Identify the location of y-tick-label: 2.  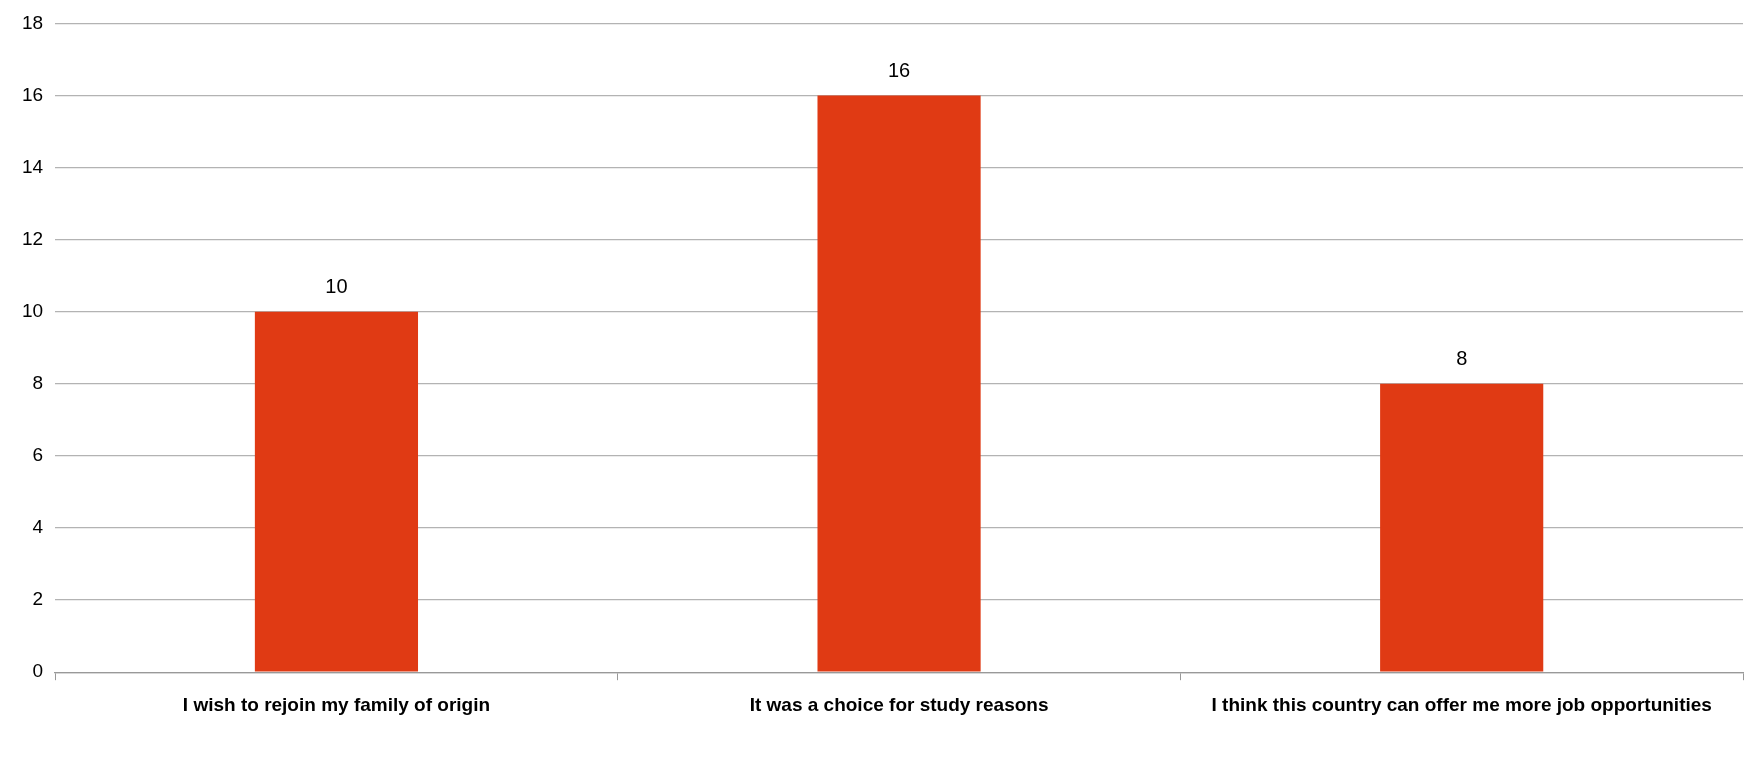
(38, 599).